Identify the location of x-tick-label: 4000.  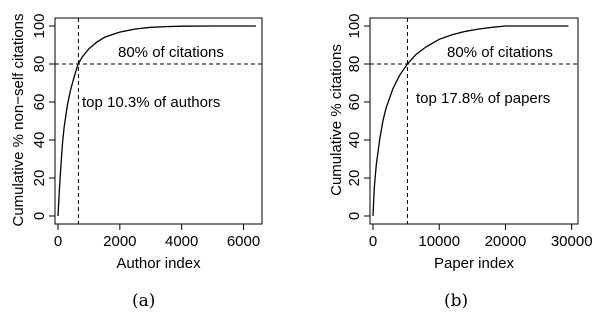
(181, 241).